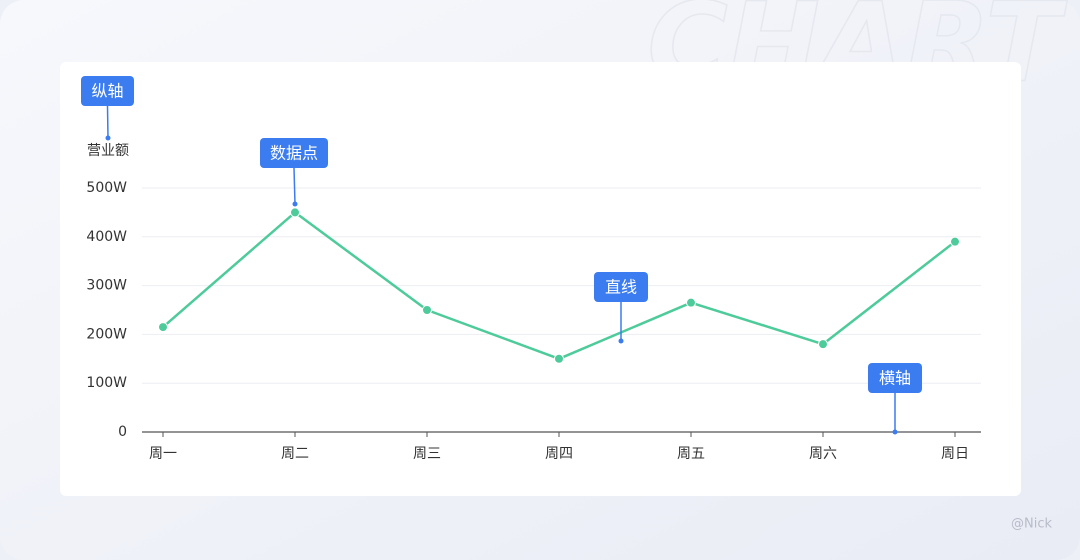 The width and height of the screenshot is (1080, 560). I want to click on y-tick-label: 100W, so click(106, 383).